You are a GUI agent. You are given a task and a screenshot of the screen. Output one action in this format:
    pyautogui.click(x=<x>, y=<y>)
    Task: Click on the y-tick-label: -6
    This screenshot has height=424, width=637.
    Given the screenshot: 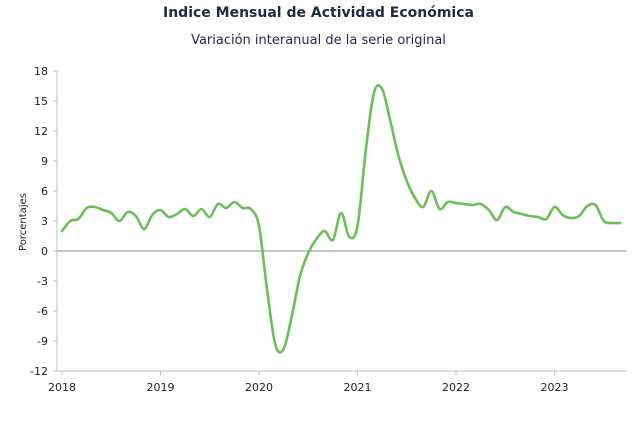 What is the action you would take?
    pyautogui.click(x=42, y=311)
    